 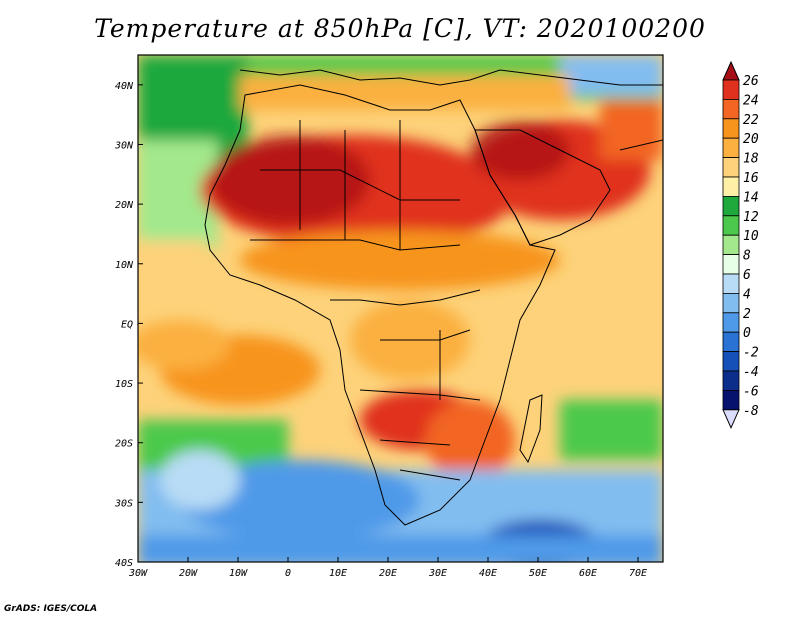 I want to click on colorbar-top-arrow, so click(x=731, y=70).